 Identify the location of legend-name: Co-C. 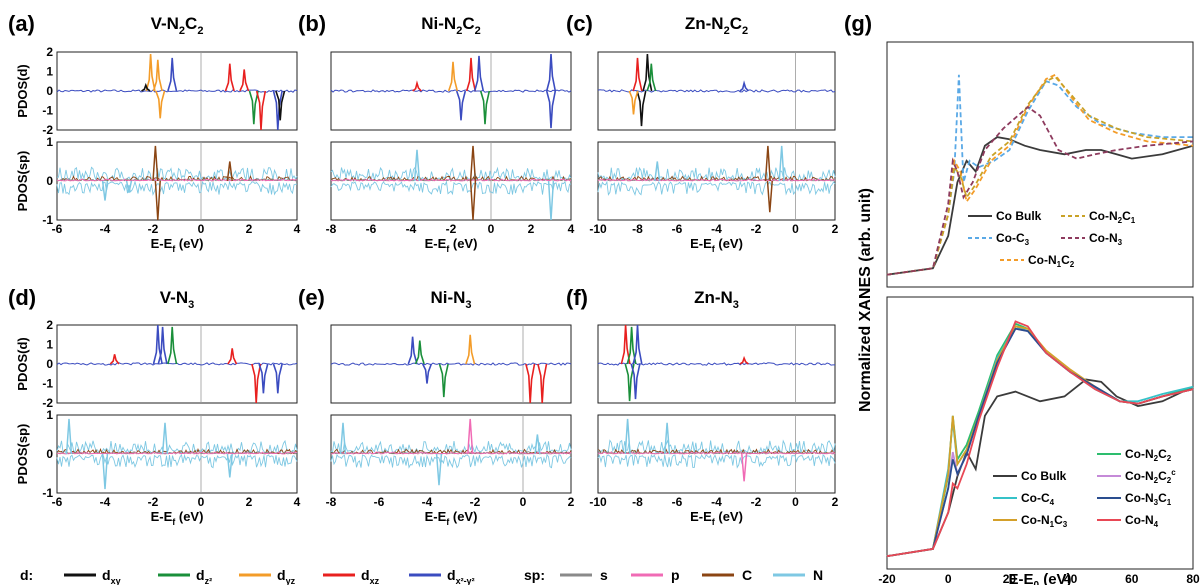
(1010, 238).